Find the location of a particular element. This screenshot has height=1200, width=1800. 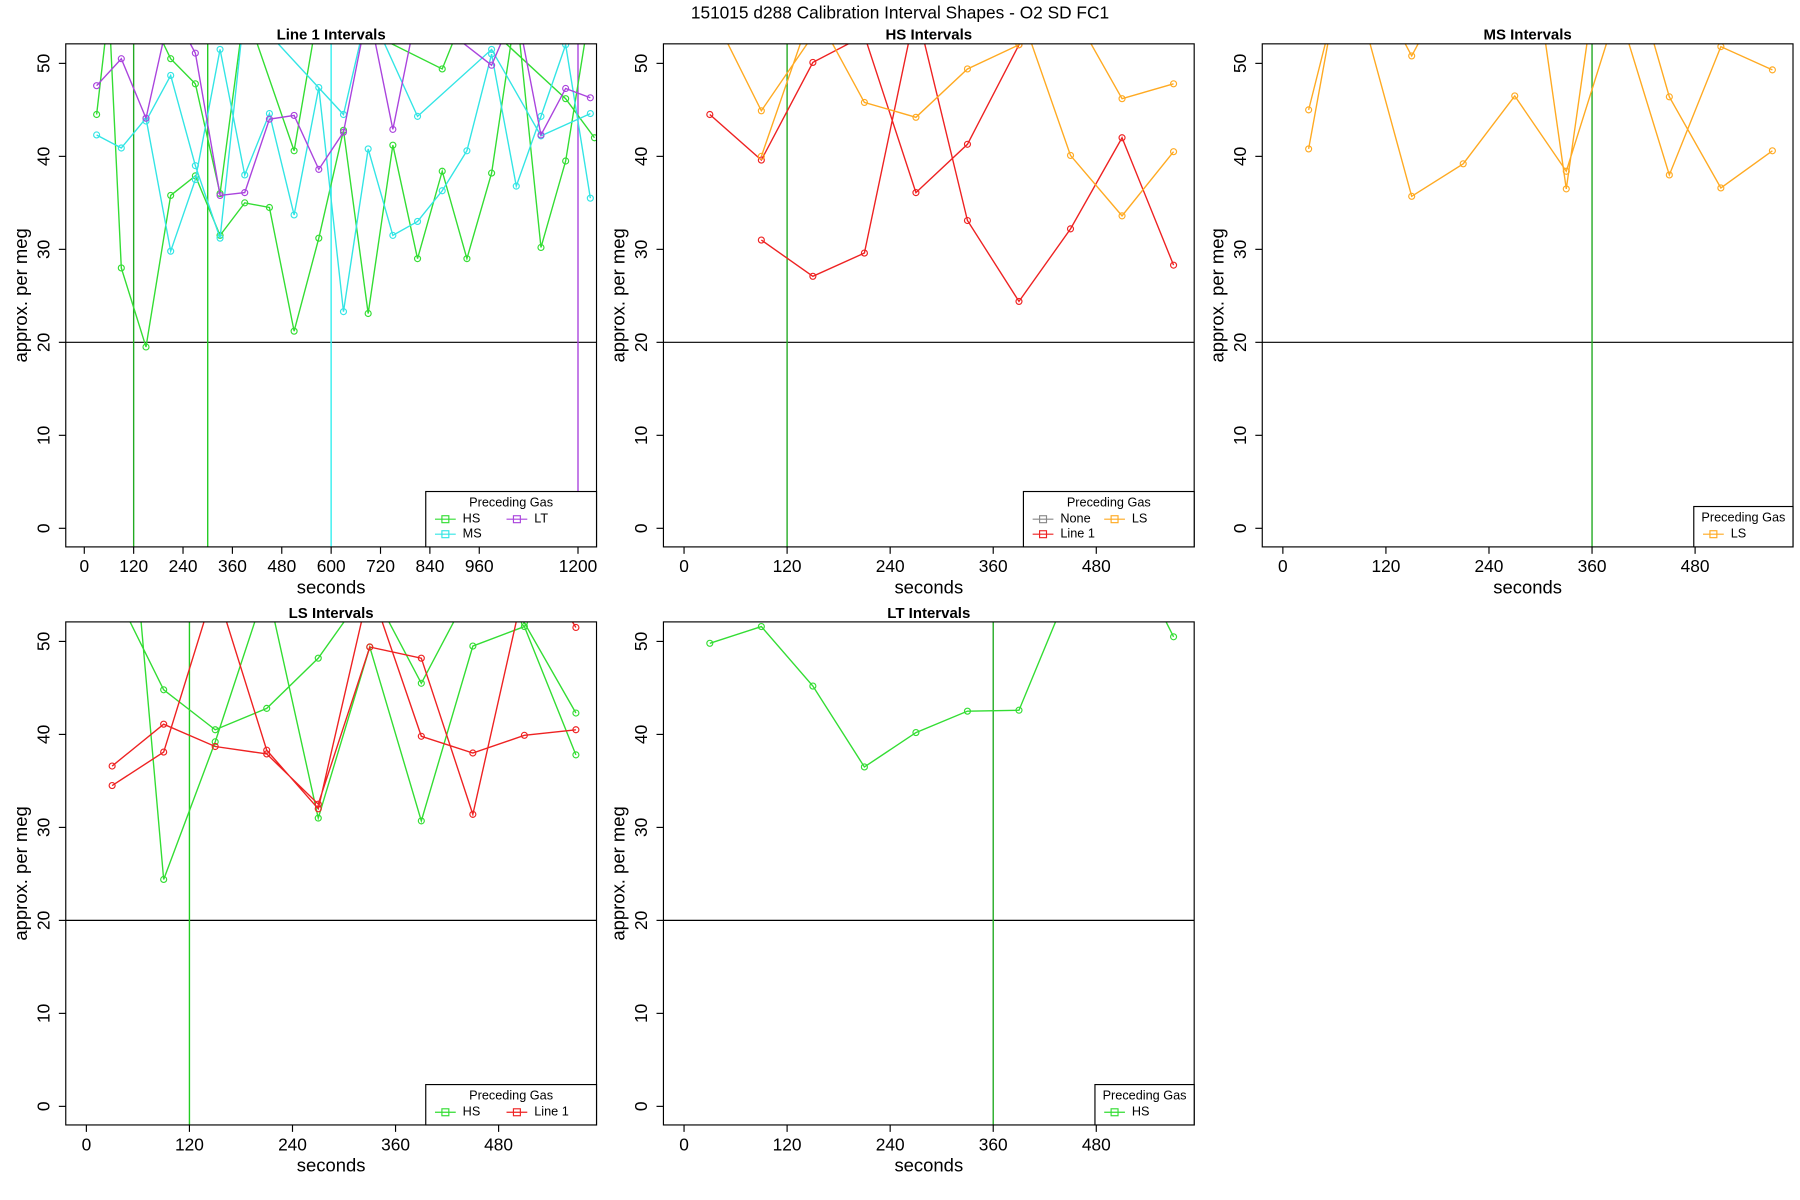

y-tick-label: 0 is located at coordinates (44, 528).